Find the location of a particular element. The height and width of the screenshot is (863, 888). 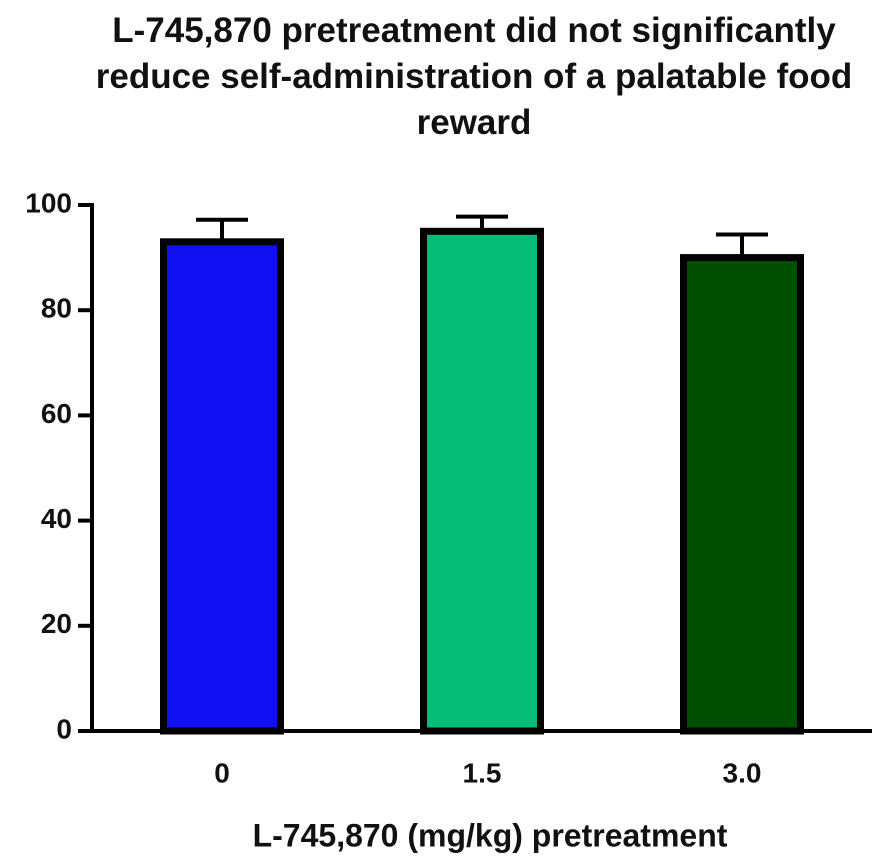

x-tick-label: 3.0 is located at coordinates (742, 772).